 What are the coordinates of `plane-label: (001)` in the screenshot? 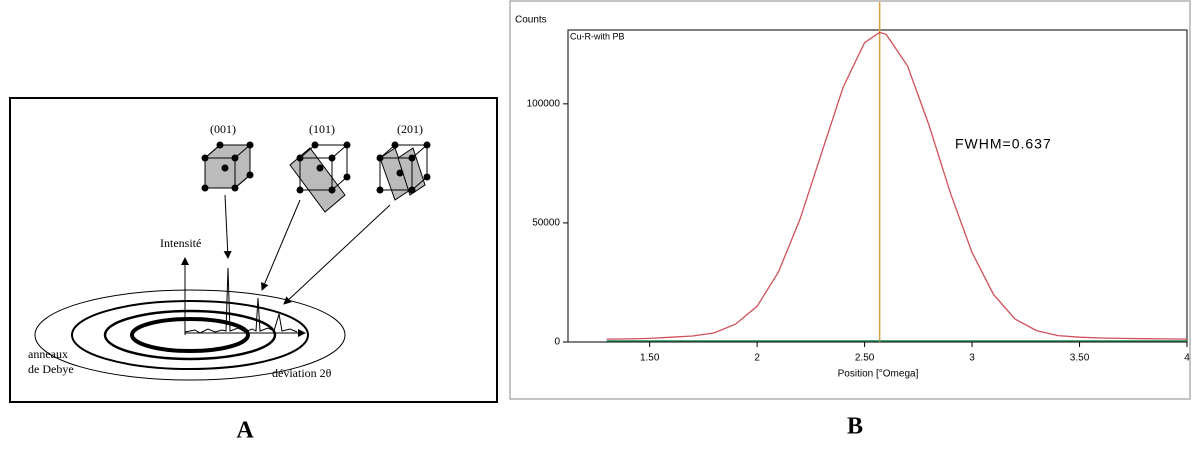 It's located at (223, 129).